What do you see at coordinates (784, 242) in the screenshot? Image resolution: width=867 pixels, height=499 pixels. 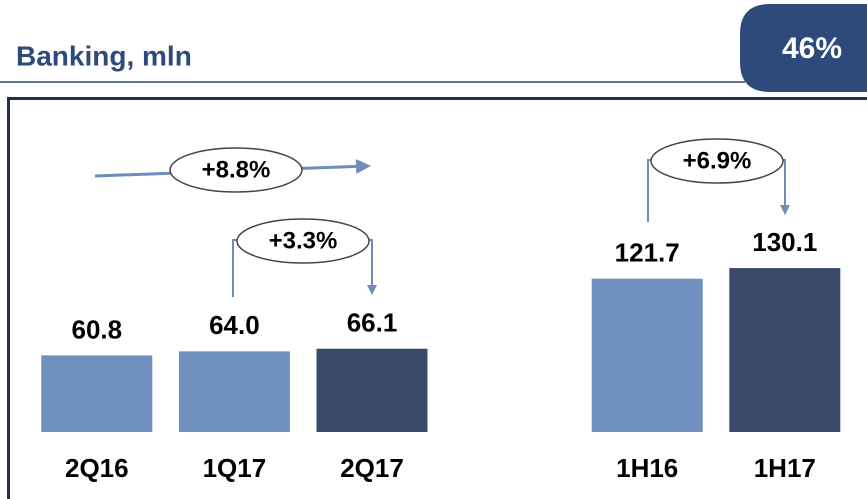 I see `value-label: 130.1` at bounding box center [784, 242].